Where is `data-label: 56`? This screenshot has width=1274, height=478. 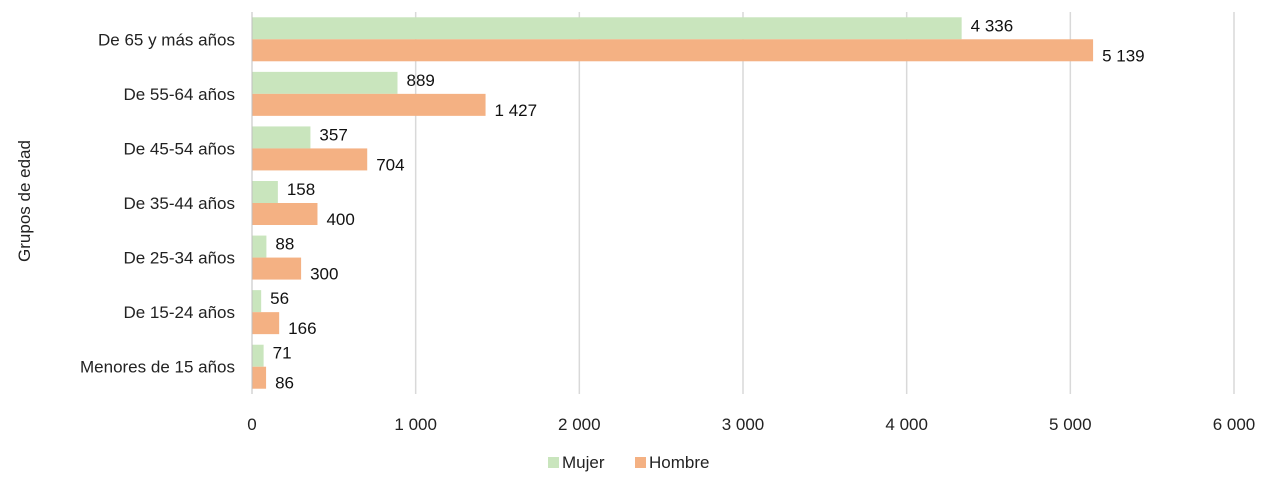
data-label: 56 is located at coordinates (279, 298).